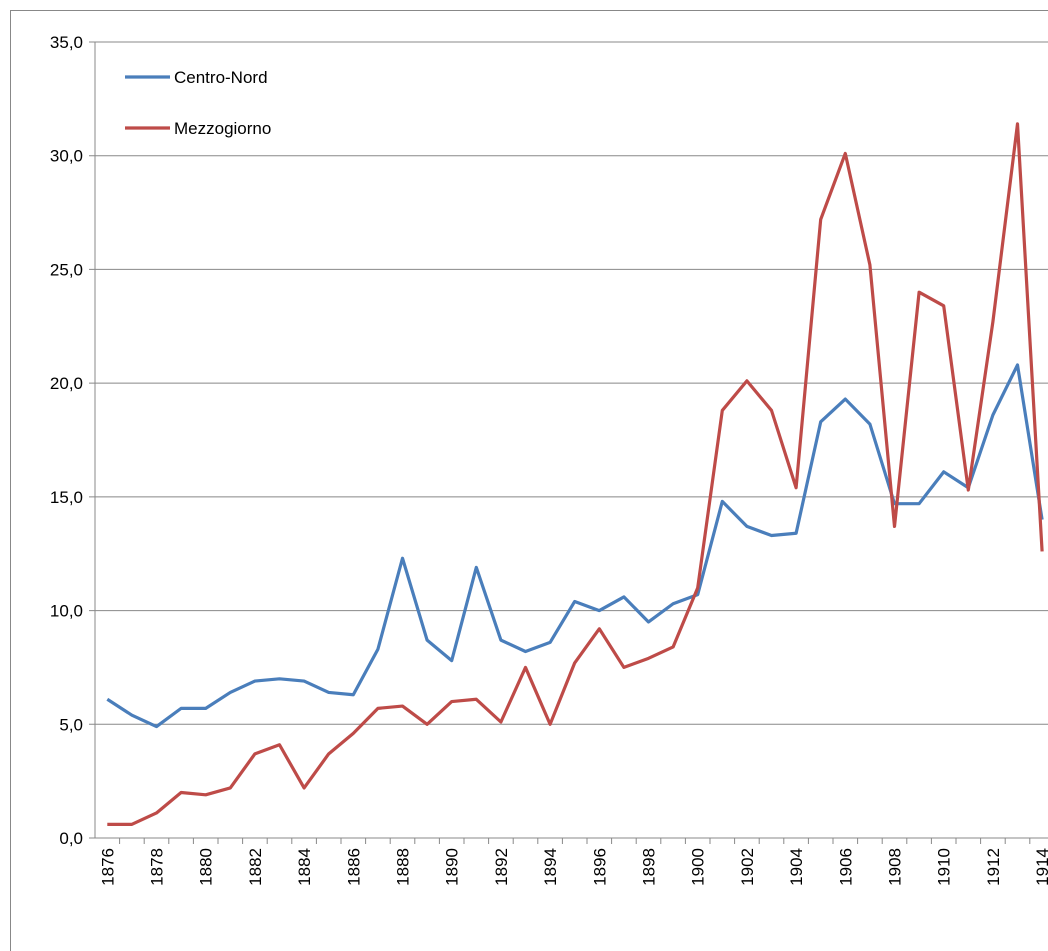 Image resolution: width=1048 pixels, height=951 pixels. Describe the element at coordinates (550, 867) in the screenshot. I see `x-tick-label: 1894` at that location.